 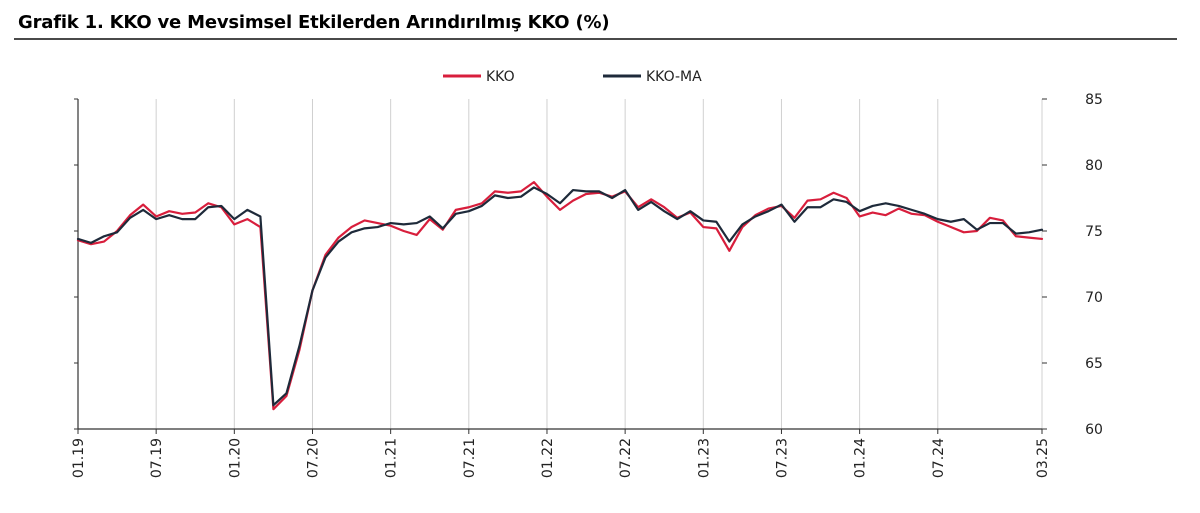 What do you see at coordinates (548, 458) in the screenshot?
I see `x-tick-label: 01.22` at bounding box center [548, 458].